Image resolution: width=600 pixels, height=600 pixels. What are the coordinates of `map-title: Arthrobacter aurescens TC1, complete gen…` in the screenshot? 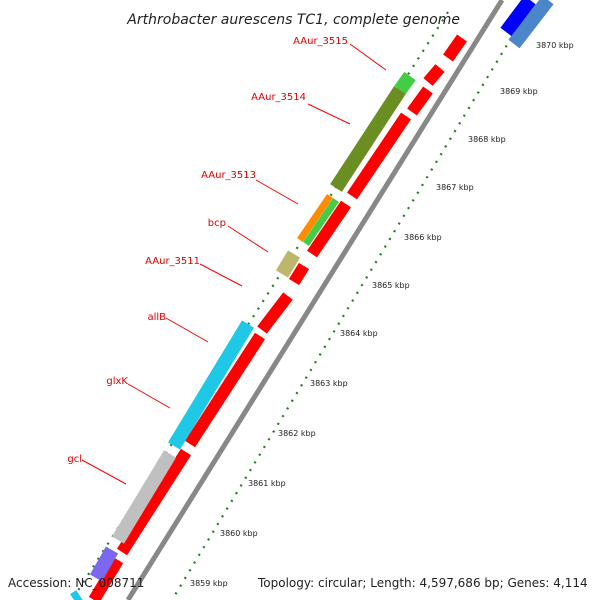 It's located at (293, 20).